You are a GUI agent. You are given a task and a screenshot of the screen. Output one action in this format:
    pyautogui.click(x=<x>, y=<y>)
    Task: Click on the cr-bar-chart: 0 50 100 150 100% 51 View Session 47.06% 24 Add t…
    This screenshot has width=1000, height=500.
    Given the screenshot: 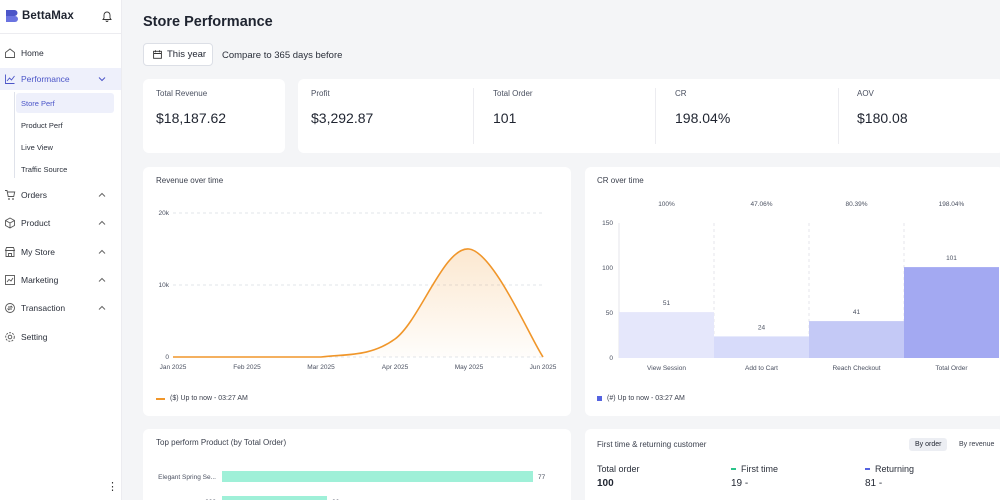 What is the action you would take?
    pyautogui.click(x=800, y=286)
    